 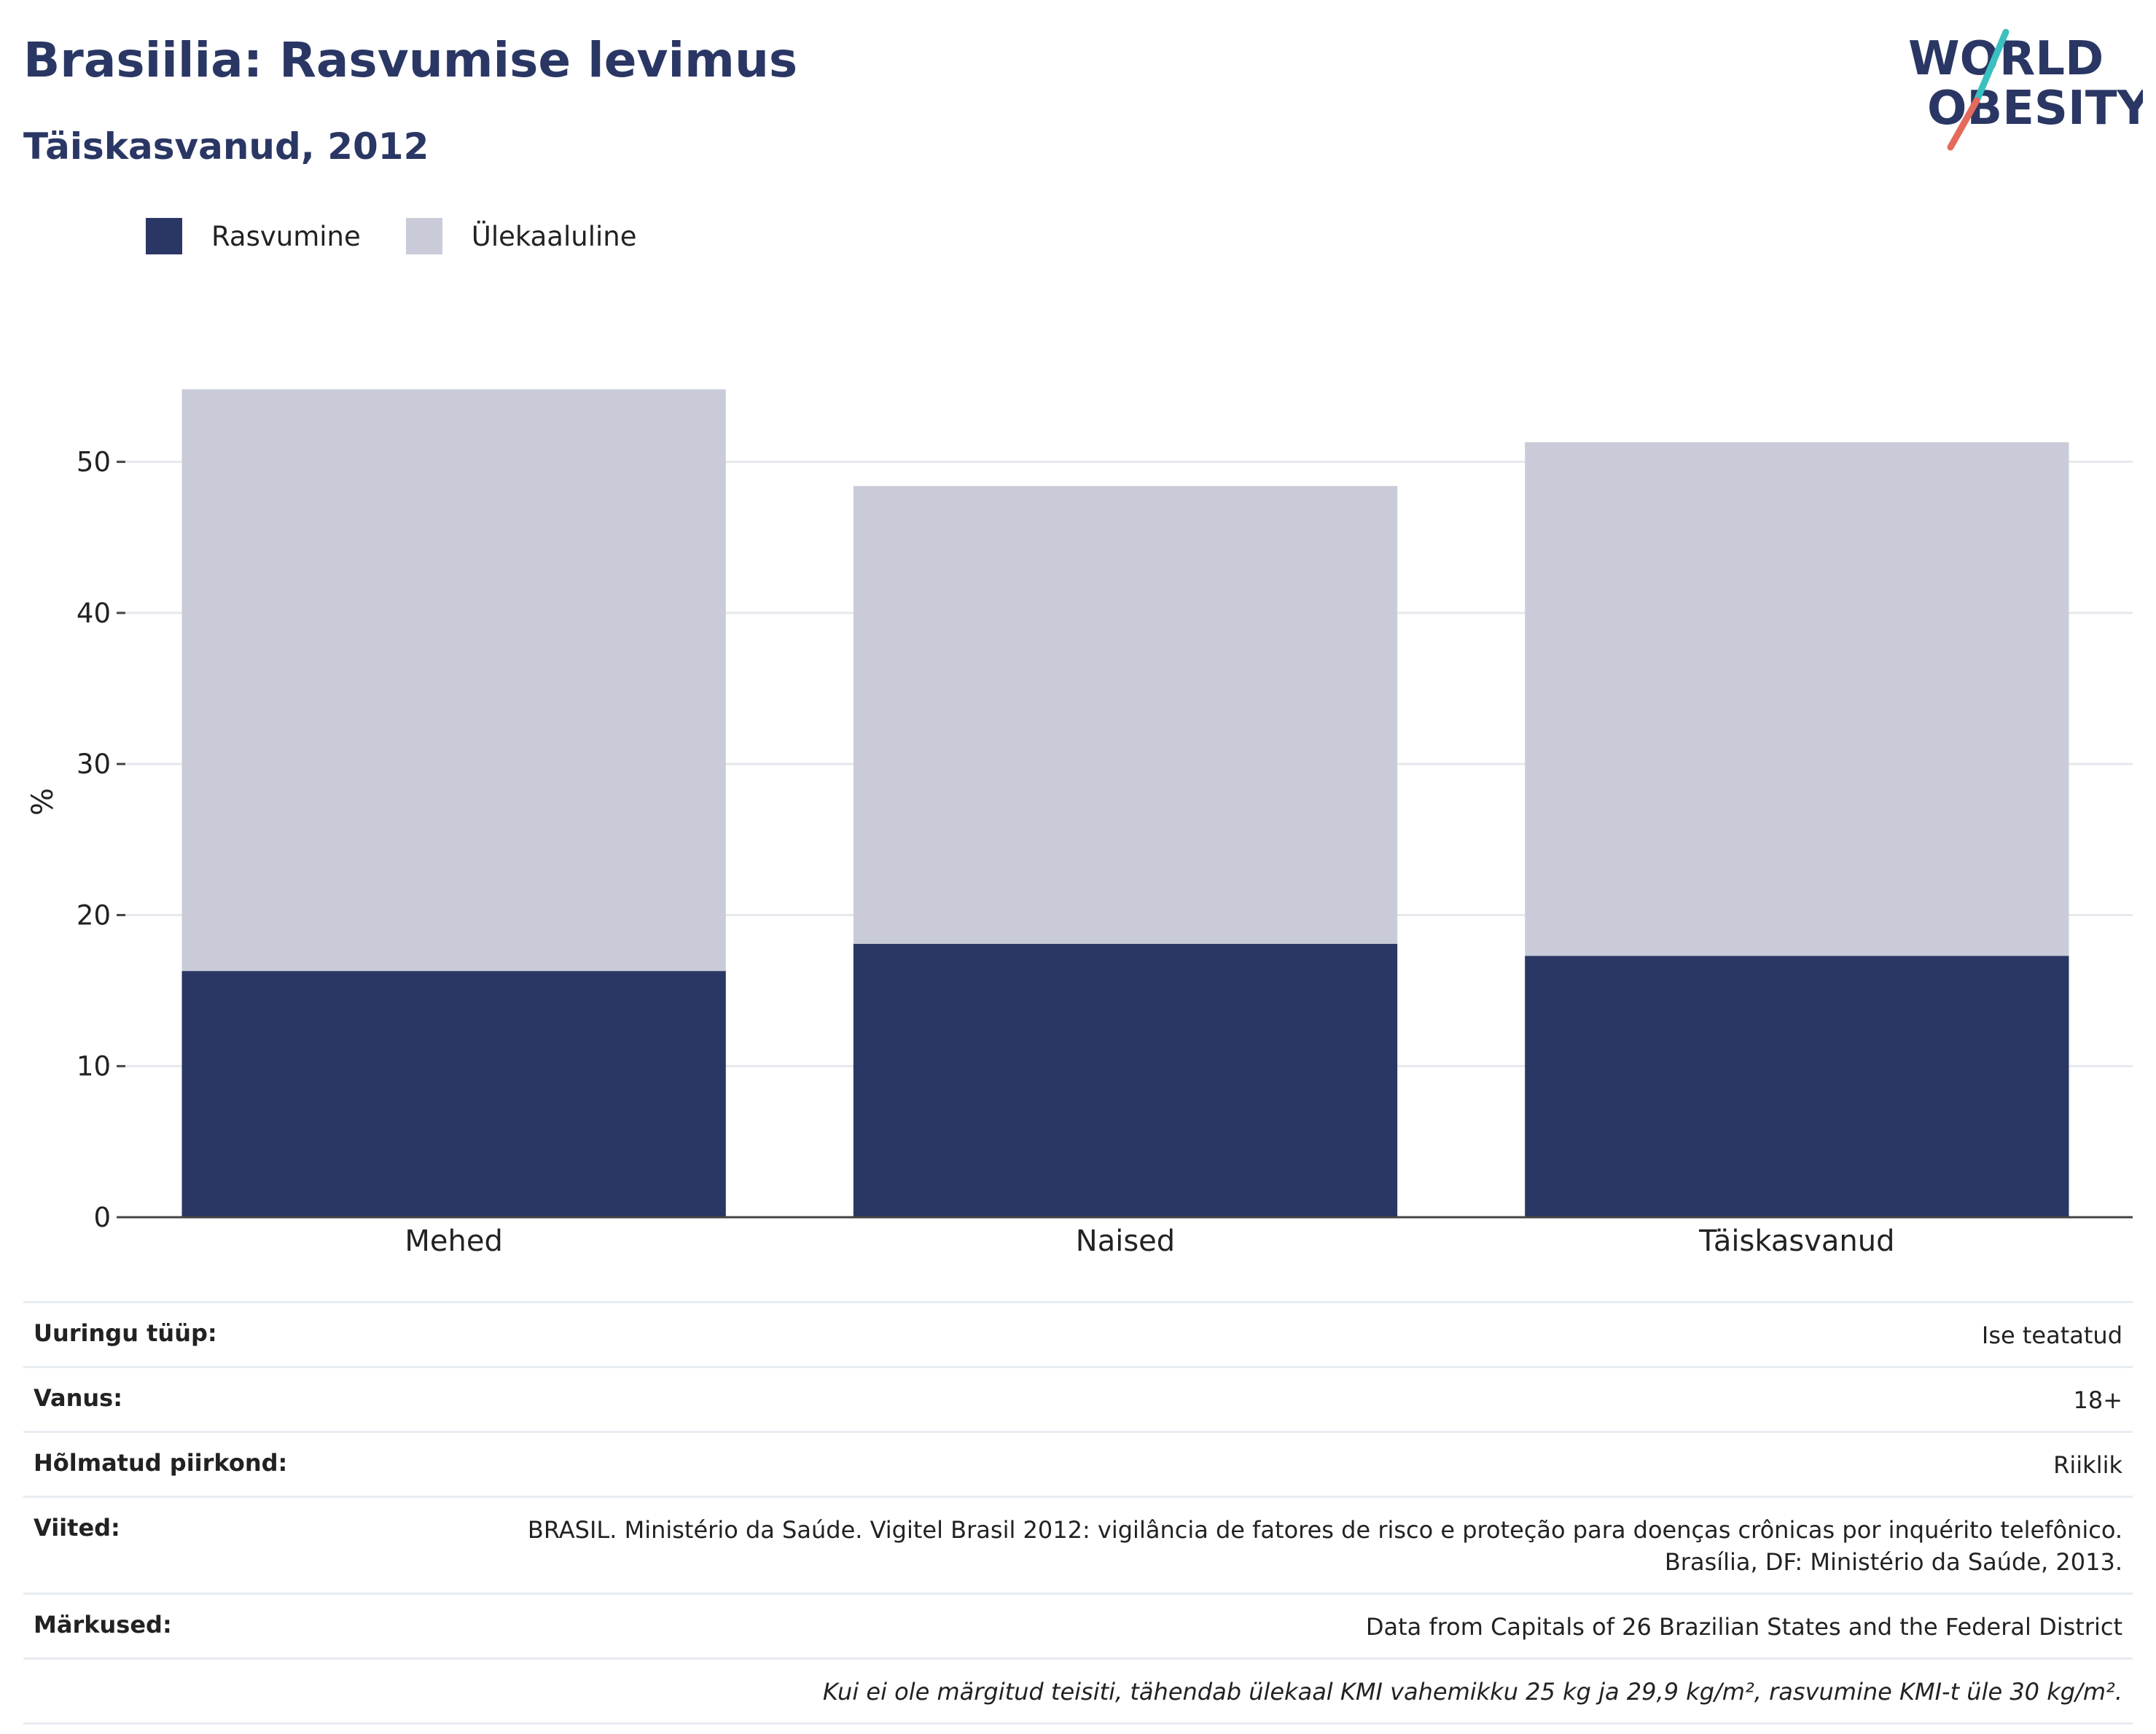 I want to click on meta-value-age: 18+, so click(x=2097, y=1400).